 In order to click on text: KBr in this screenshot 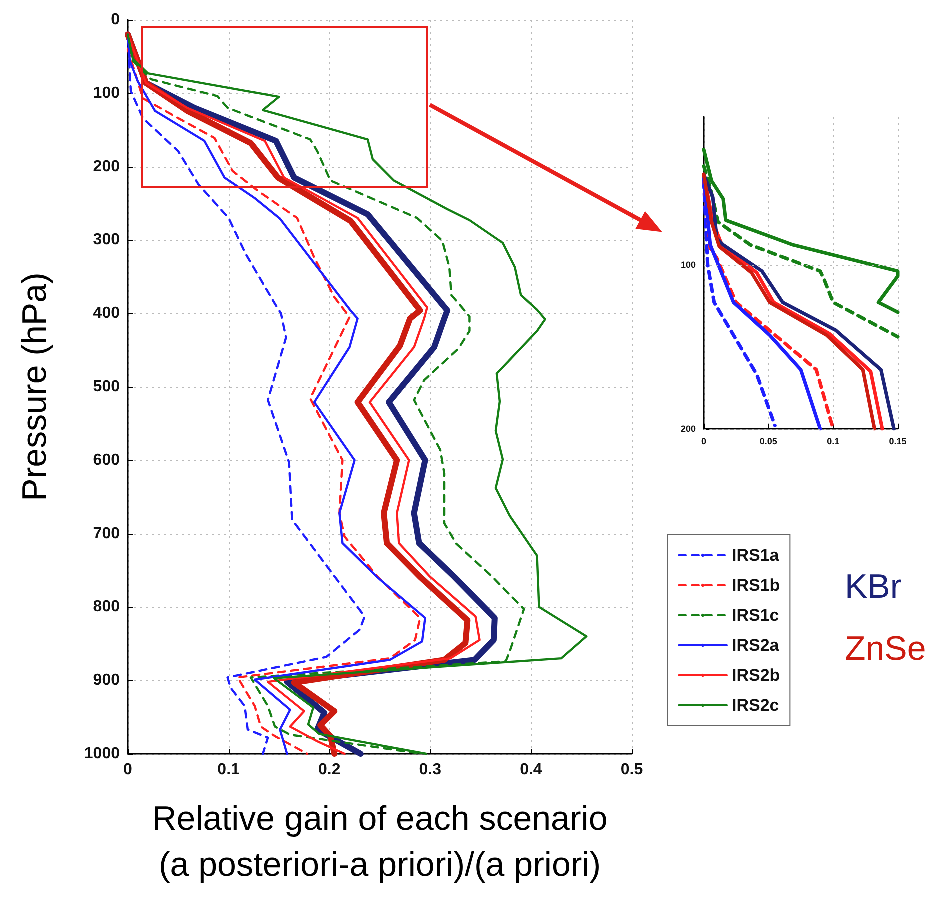, I will do `click(873, 587)`.